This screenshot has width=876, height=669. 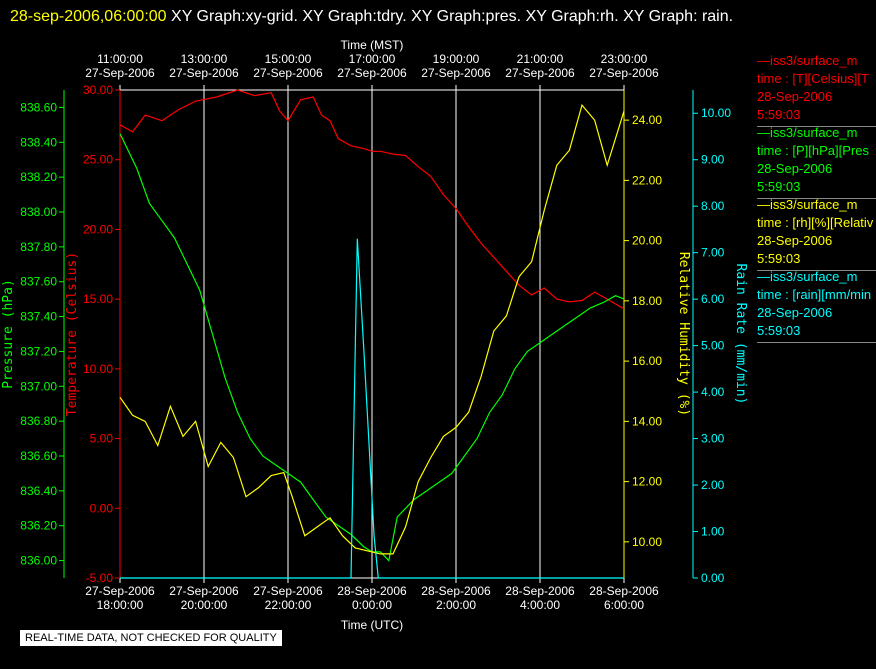 I want to click on top-tick-time: 11:00:00, so click(x=120, y=59).